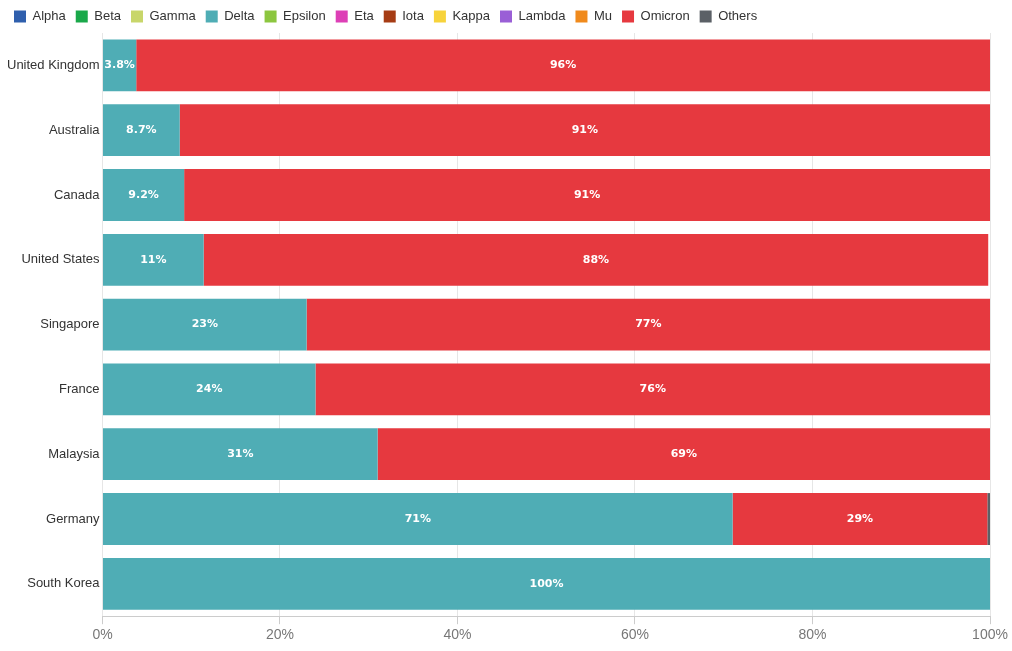 The image size is (1012, 651). I want to click on data-label: 71%, so click(417, 518).